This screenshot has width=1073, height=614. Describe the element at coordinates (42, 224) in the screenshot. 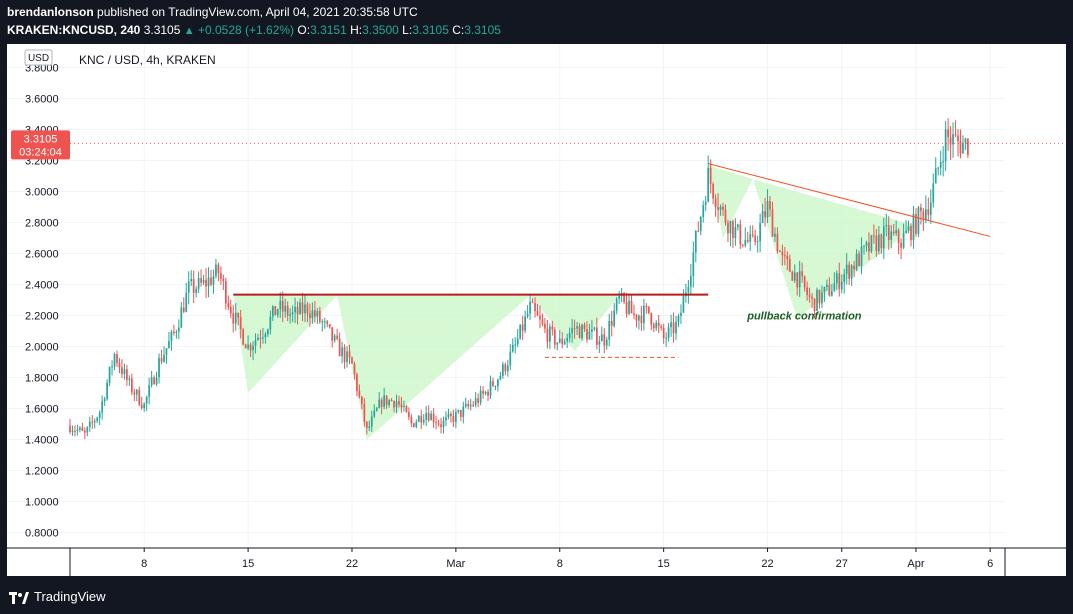

I see `y-tick-label: 2.8000` at that location.